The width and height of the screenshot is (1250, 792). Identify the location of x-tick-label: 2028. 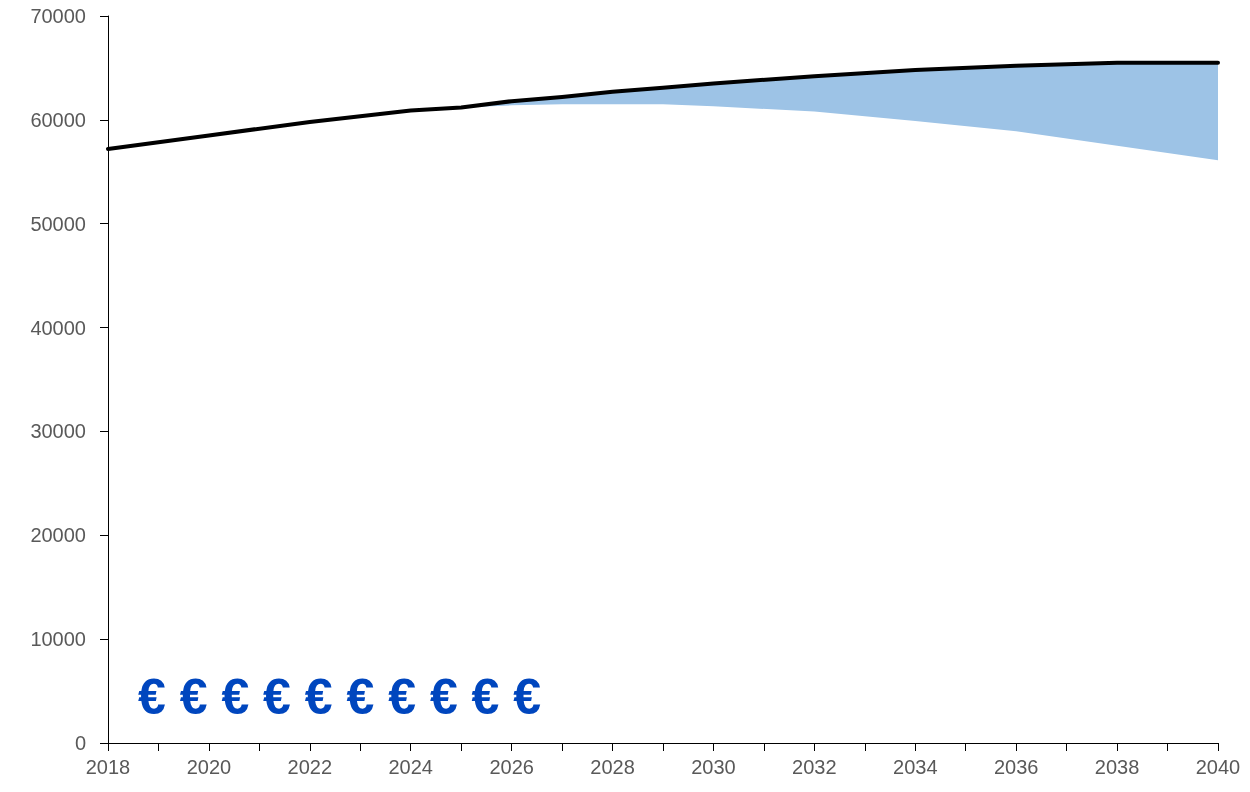
(612, 767).